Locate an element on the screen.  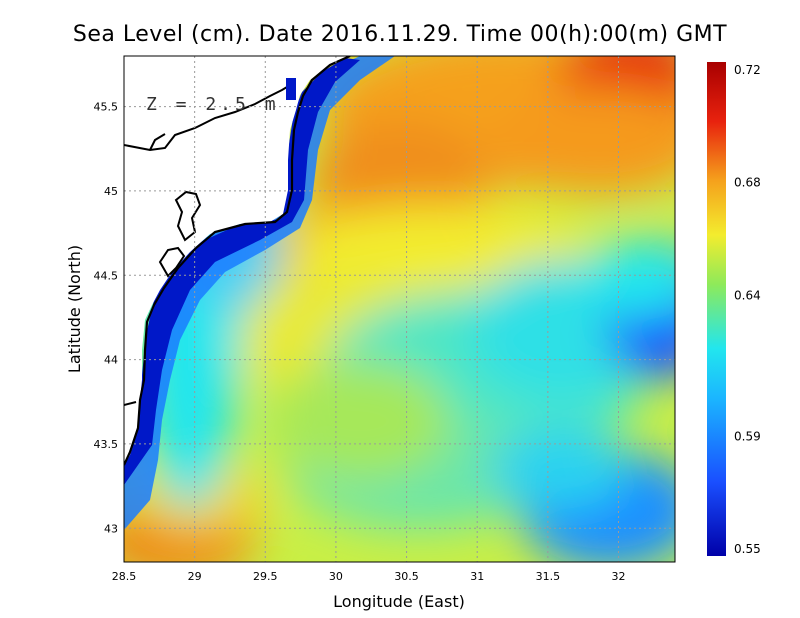
y-tick-label: 43 is located at coordinates (111, 528).